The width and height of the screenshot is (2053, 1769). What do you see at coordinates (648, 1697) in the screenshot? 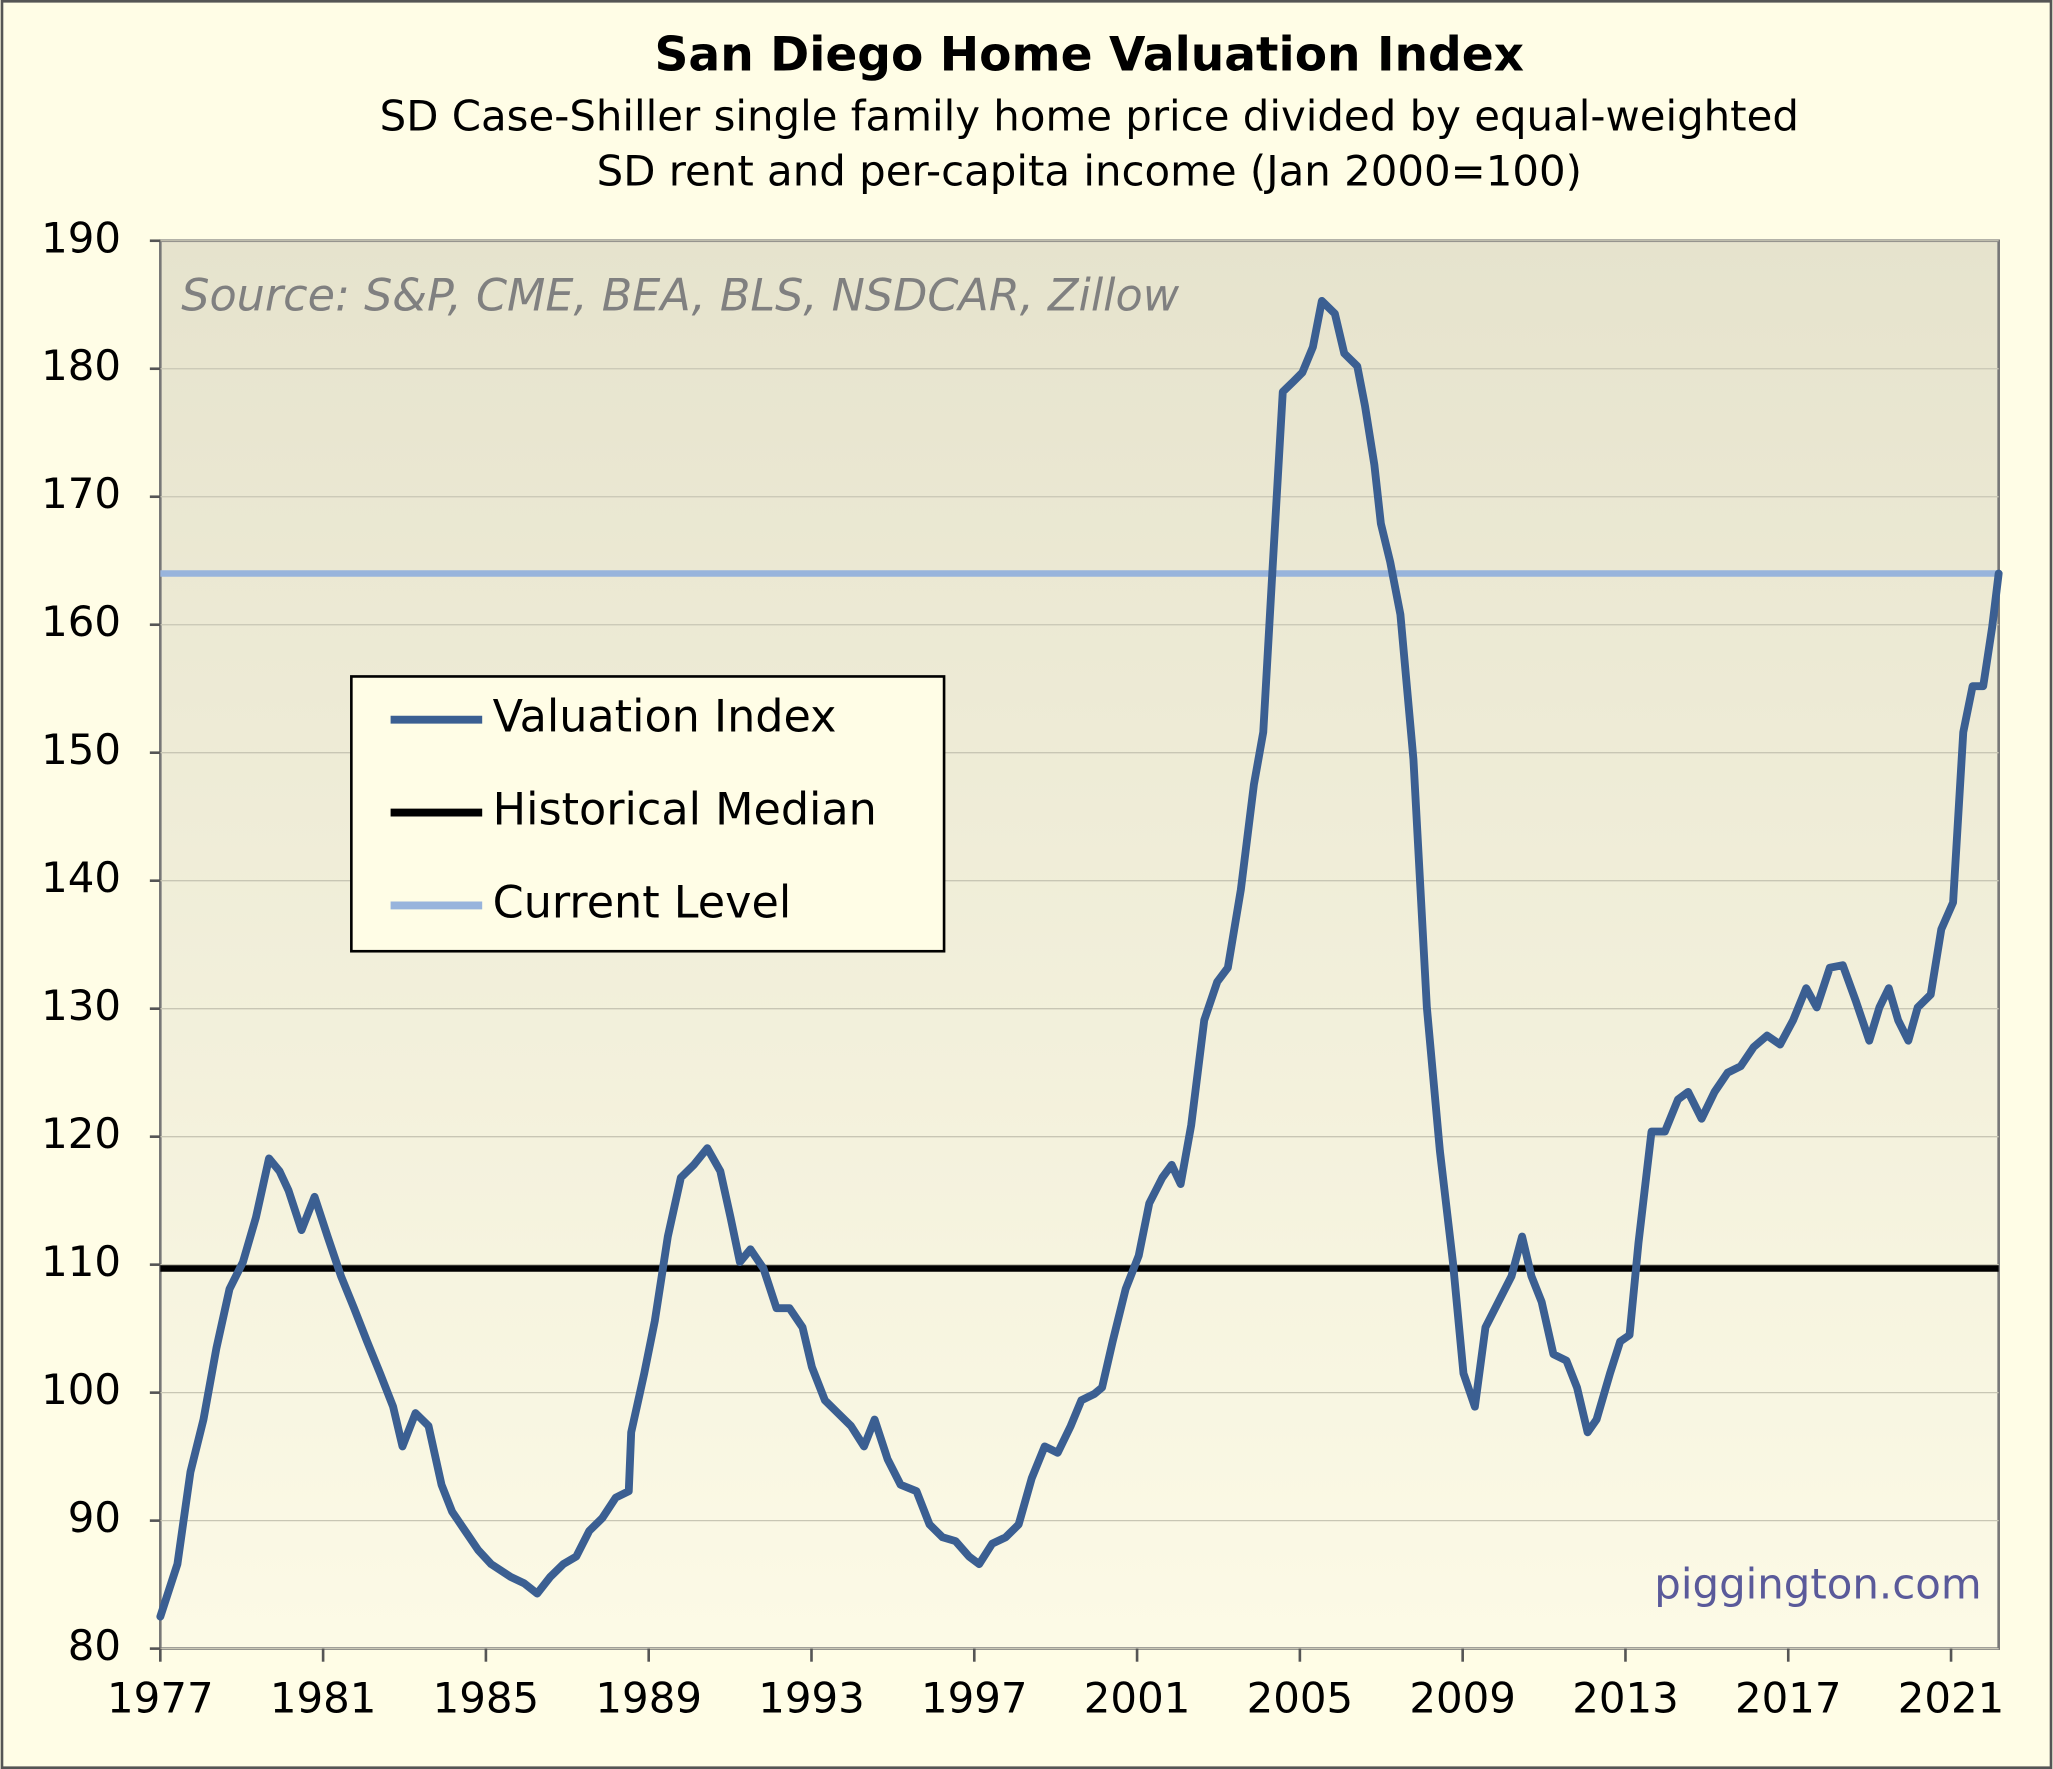
I see `x-tick-label: 1989` at bounding box center [648, 1697].